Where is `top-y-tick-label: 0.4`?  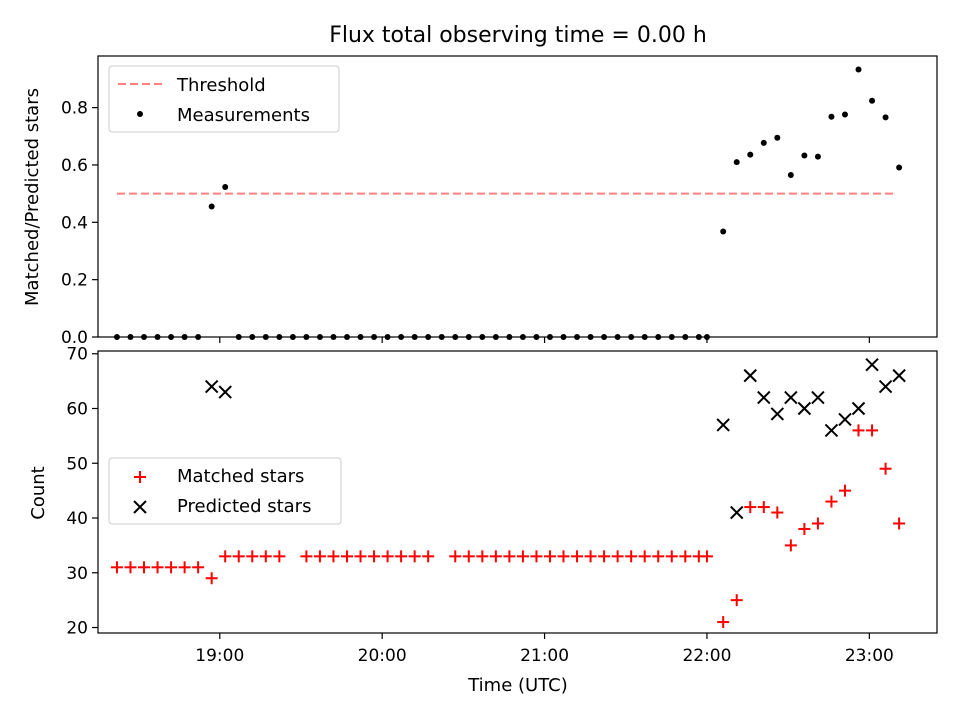
top-y-tick-label: 0.4 is located at coordinates (74, 223).